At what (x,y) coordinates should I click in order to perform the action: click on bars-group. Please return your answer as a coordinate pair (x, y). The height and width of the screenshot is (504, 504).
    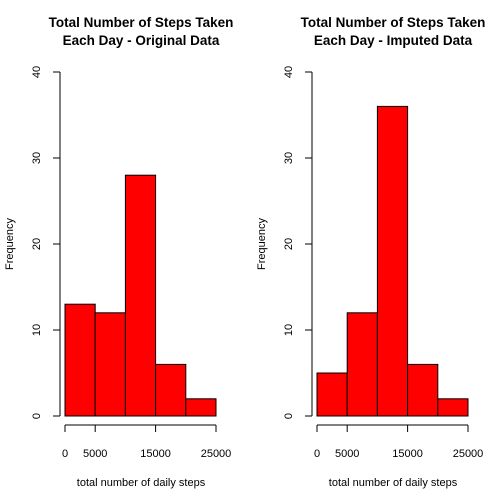
    Looking at the image, I should click on (140, 295).